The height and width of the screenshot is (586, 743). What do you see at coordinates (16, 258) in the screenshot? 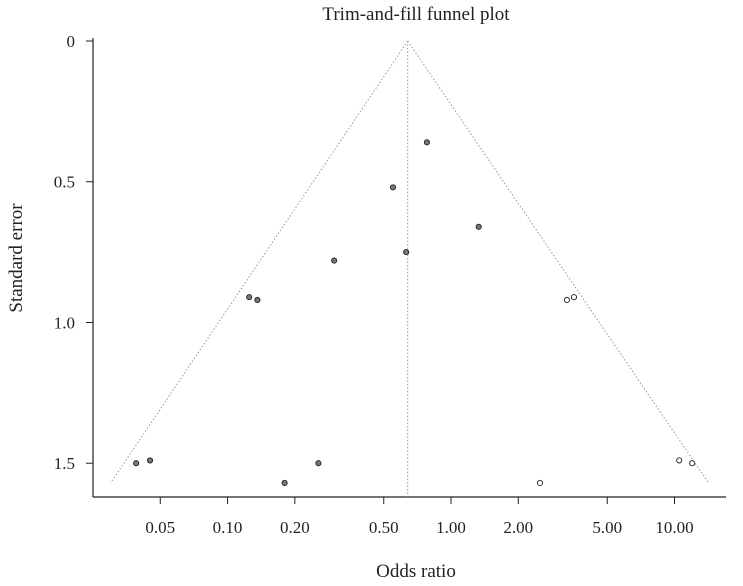
I see `y-axis-label: Standard error` at bounding box center [16, 258].